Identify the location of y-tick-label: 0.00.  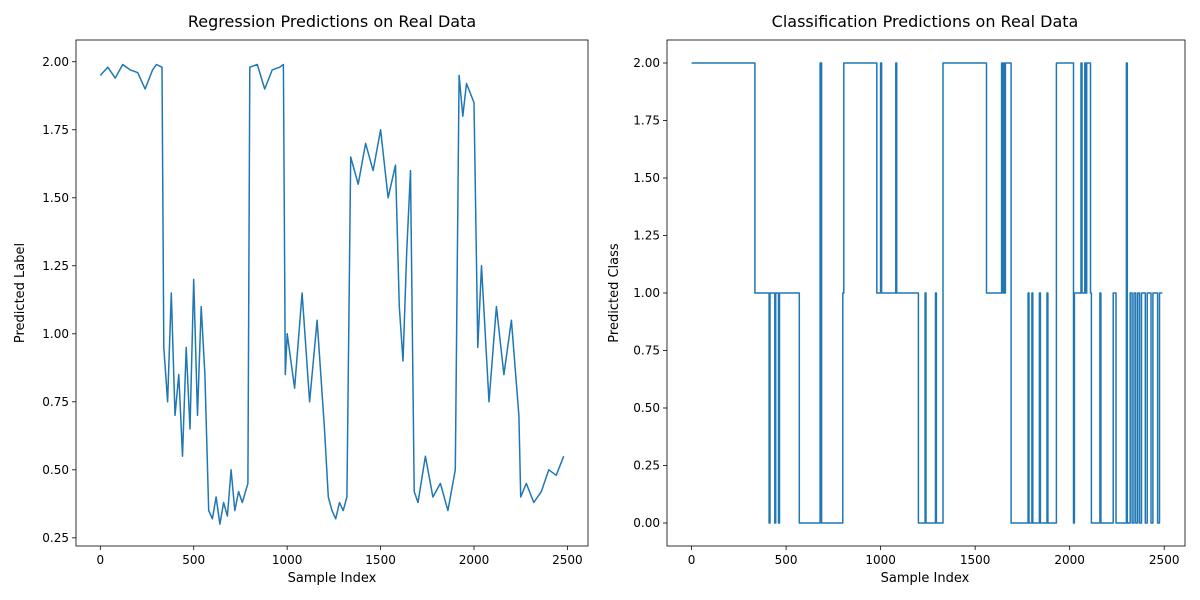
(646, 523).